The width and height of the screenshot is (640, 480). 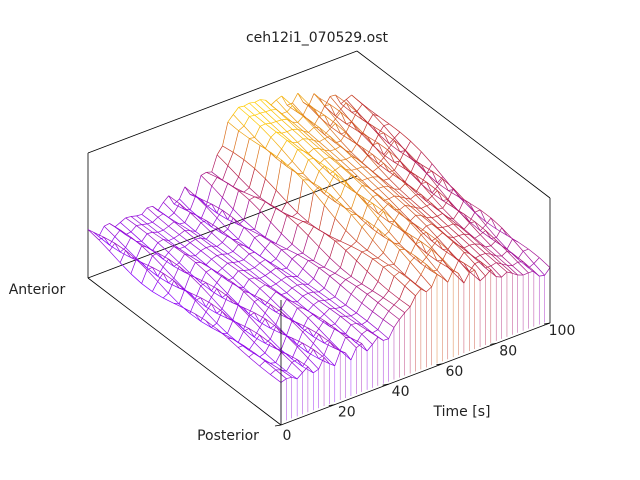 What do you see at coordinates (493, 344) in the screenshot?
I see `x-tick-mark` at bounding box center [493, 344].